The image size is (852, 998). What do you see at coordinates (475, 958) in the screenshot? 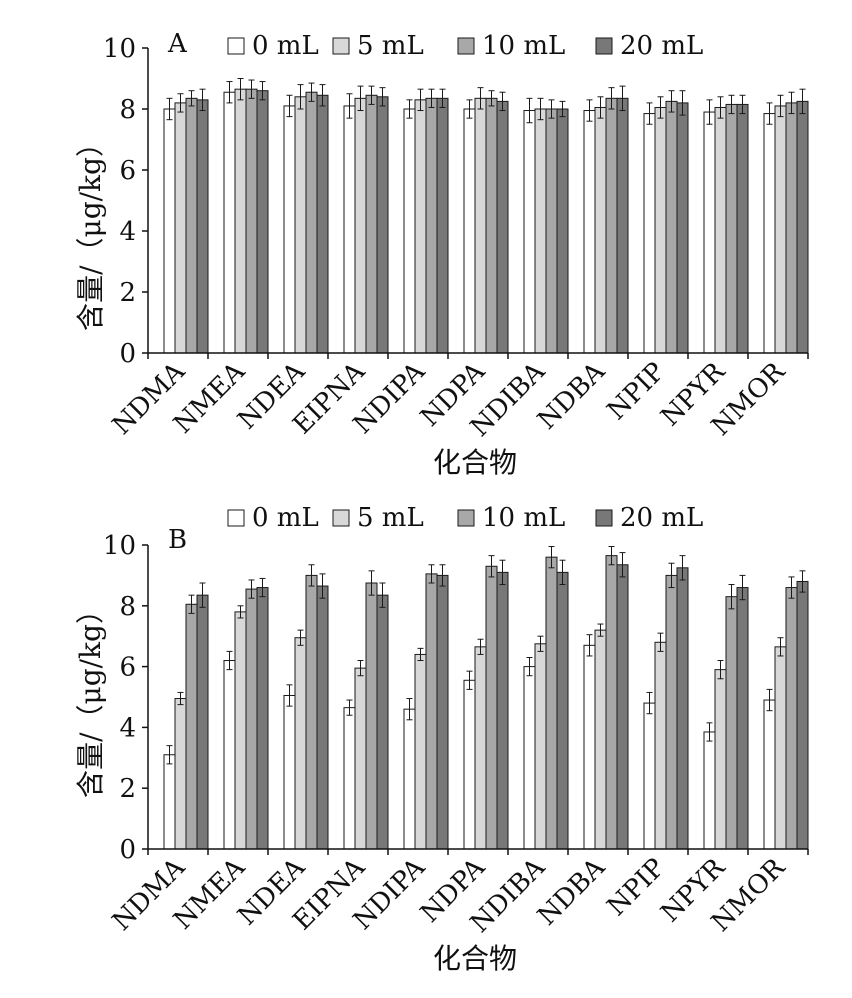
I see `x-axis-title-b: 化合物` at bounding box center [475, 958].